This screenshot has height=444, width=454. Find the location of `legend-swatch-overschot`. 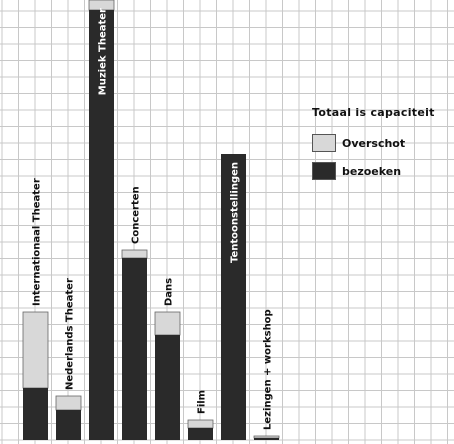

legend-swatch-overschot is located at coordinates (324, 143).